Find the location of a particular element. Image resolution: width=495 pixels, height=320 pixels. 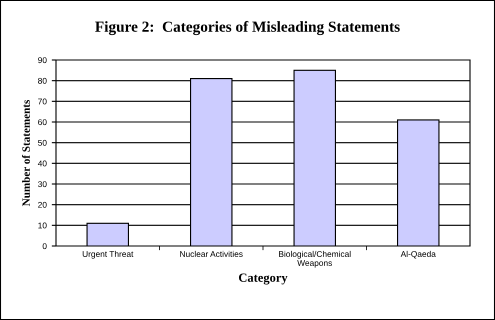

x-tick-label: Urgent Threat is located at coordinates (108, 254).